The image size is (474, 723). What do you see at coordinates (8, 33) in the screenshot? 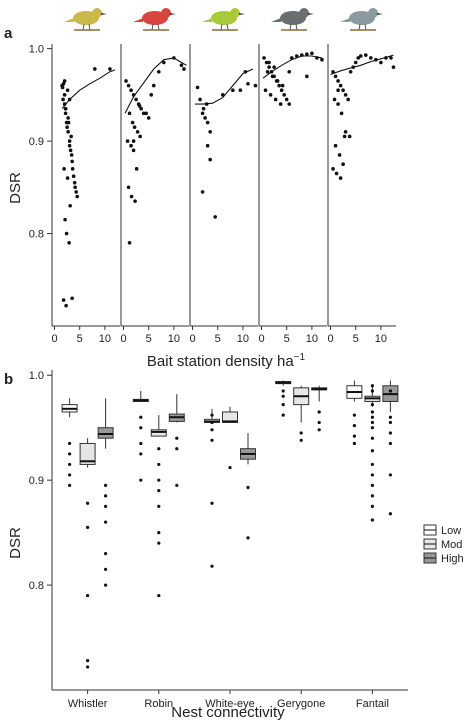
I see `panel-a-label: a` at bounding box center [8, 33].